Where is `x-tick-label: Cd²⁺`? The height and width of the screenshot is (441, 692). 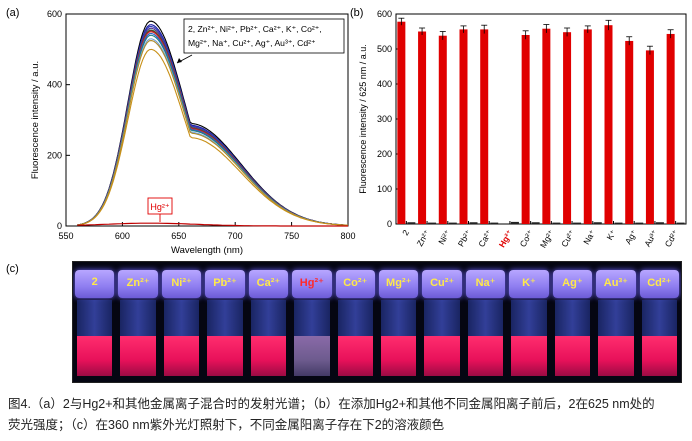
x-tick-label: Cd²⁺ is located at coordinates (672, 238).